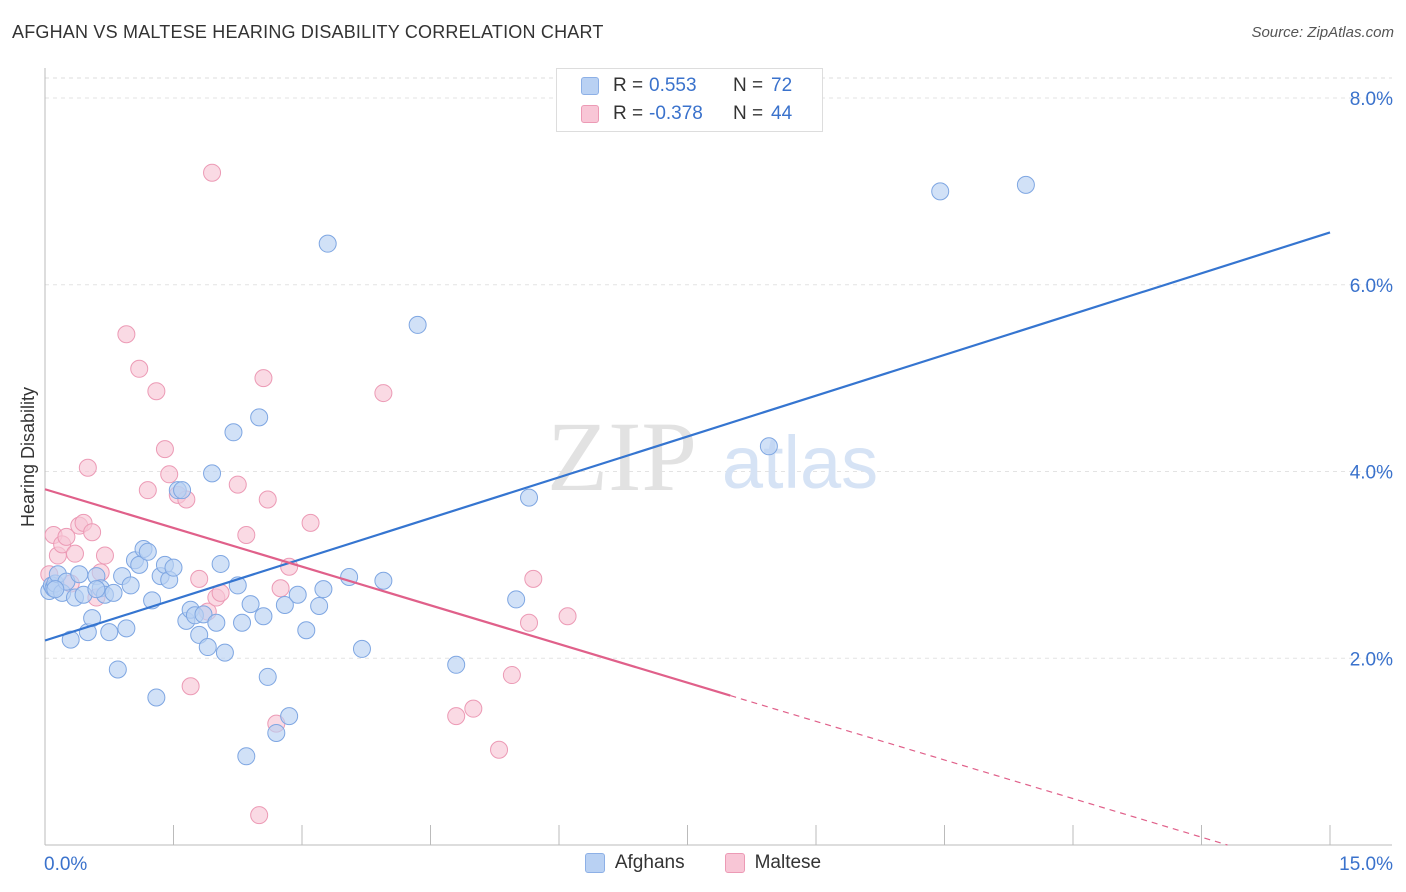  Describe the element at coordinates (782, 113) in the screenshot. I see `legend-n-value-maltese: 44` at that location.